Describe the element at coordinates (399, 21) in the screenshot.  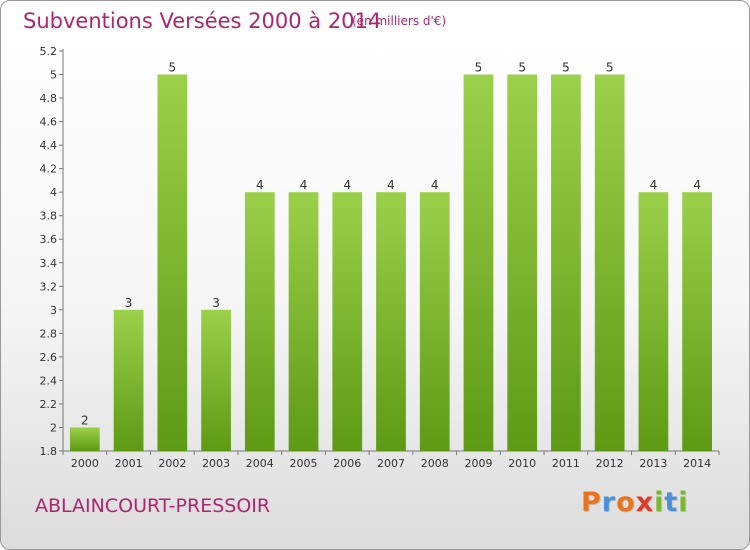
I see `chart-unit: (en milliers d'€)` at that location.